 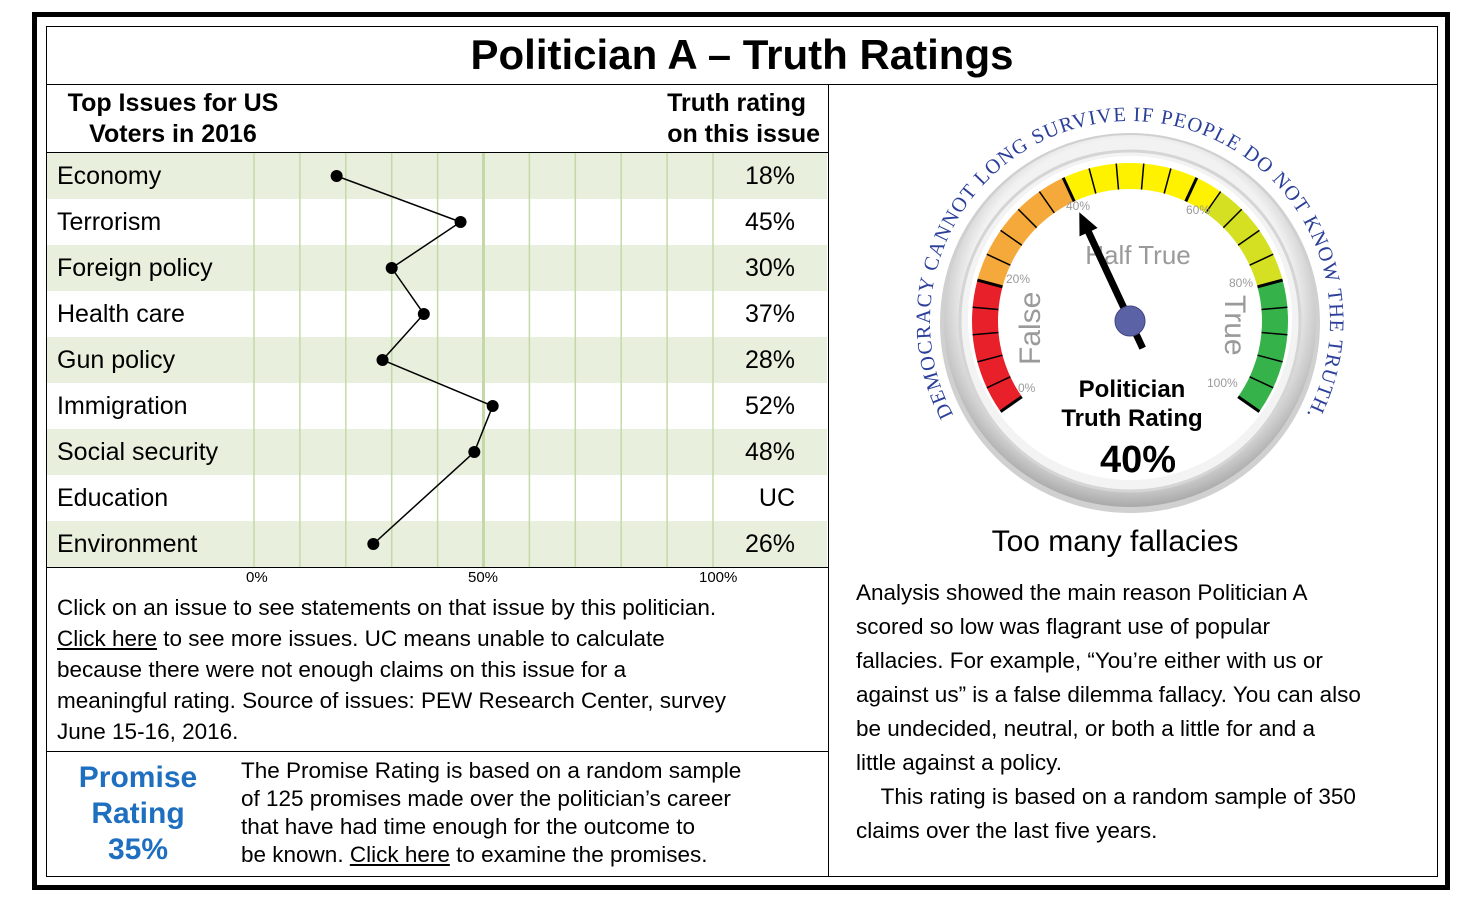 What do you see at coordinates (437, 222) in the screenshot?
I see `issue-row: Terrorism 45%` at bounding box center [437, 222].